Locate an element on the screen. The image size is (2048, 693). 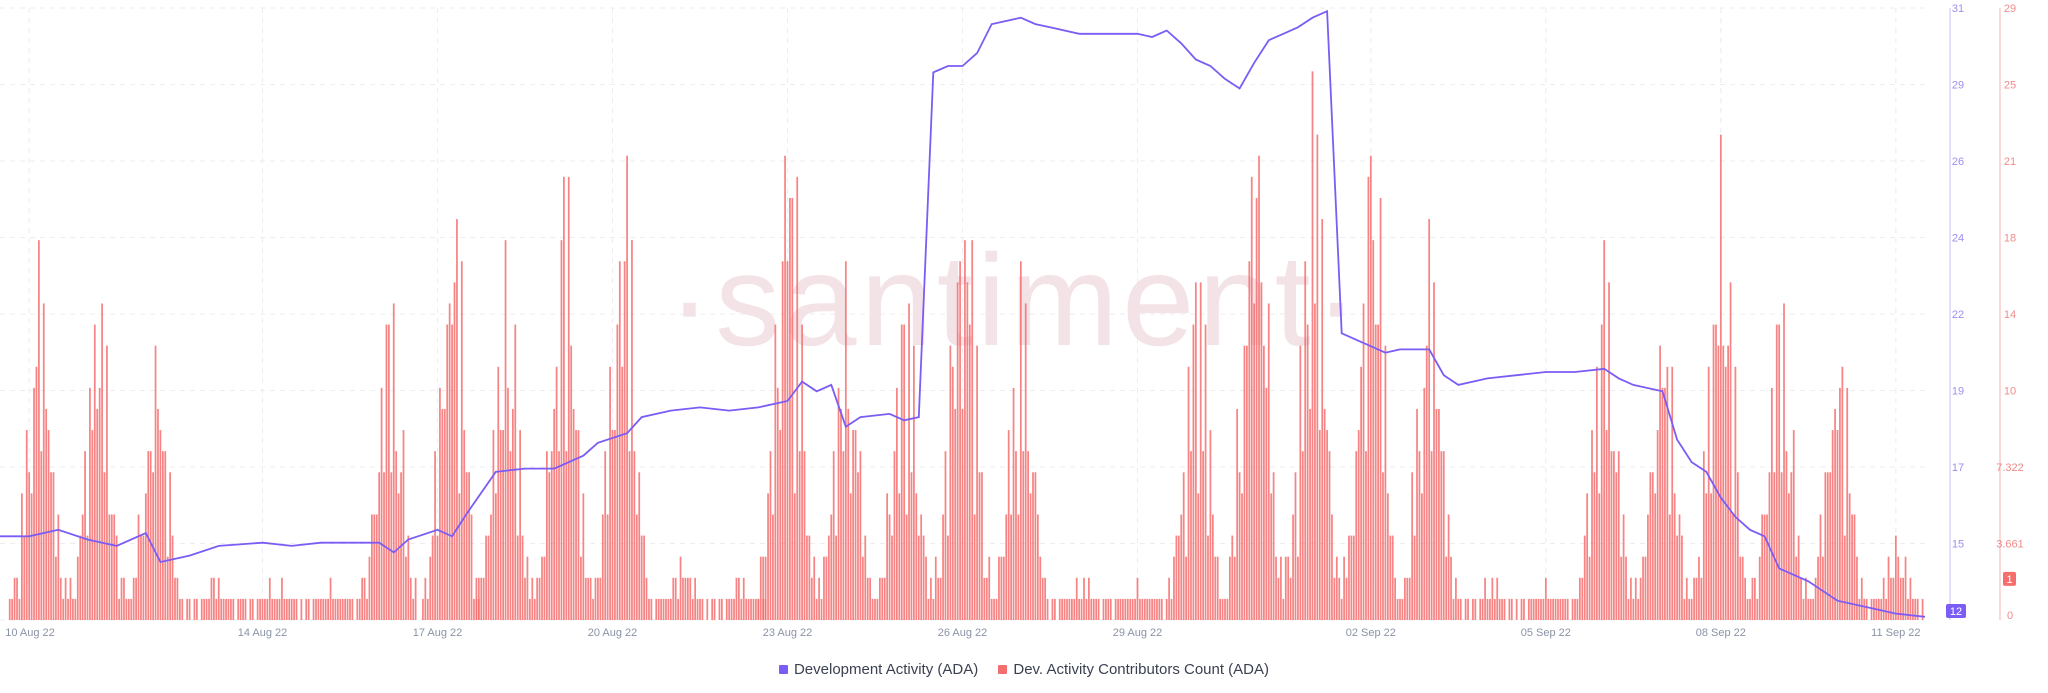
current-value-badge-left is located at coordinates (1956, 611).